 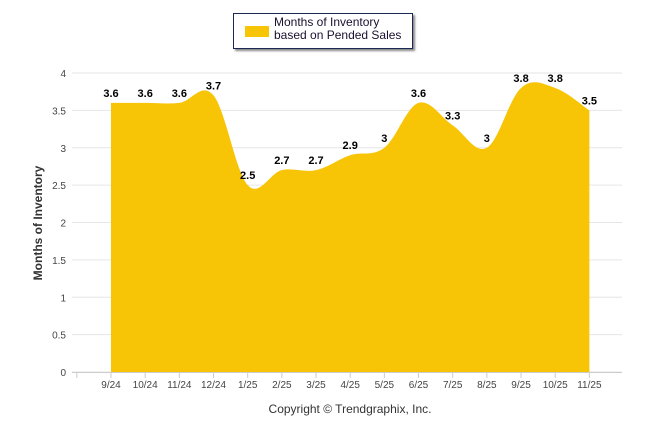 What do you see at coordinates (111, 385) in the screenshot?
I see `x-tick-label: 9/24` at bounding box center [111, 385].